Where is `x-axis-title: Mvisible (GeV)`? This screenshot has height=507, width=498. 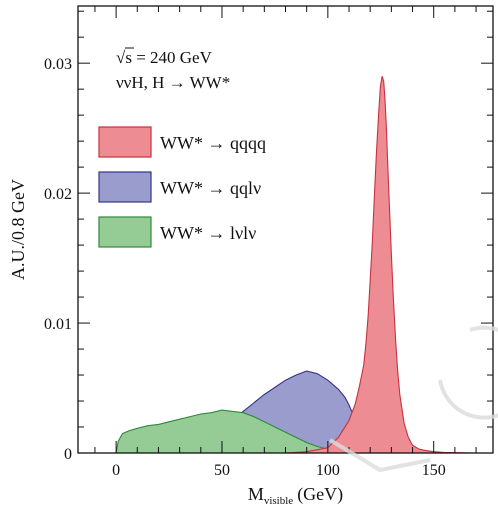
x-axis-title: Mvisible (GeV) is located at coordinates (295, 495).